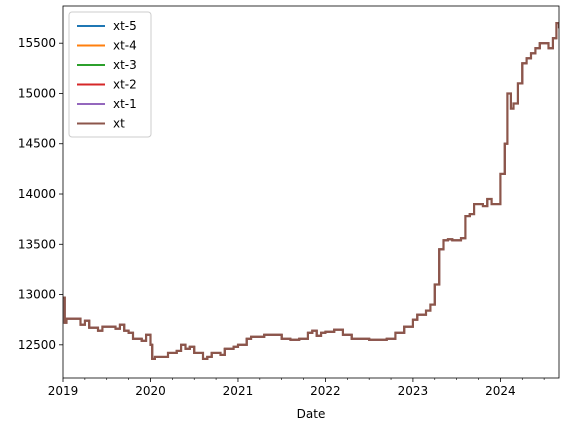 The image size is (569, 432). I want to click on legend: xt-5 xt-4 xt-3 xt-2 xt-1 xt, so click(110, 74).